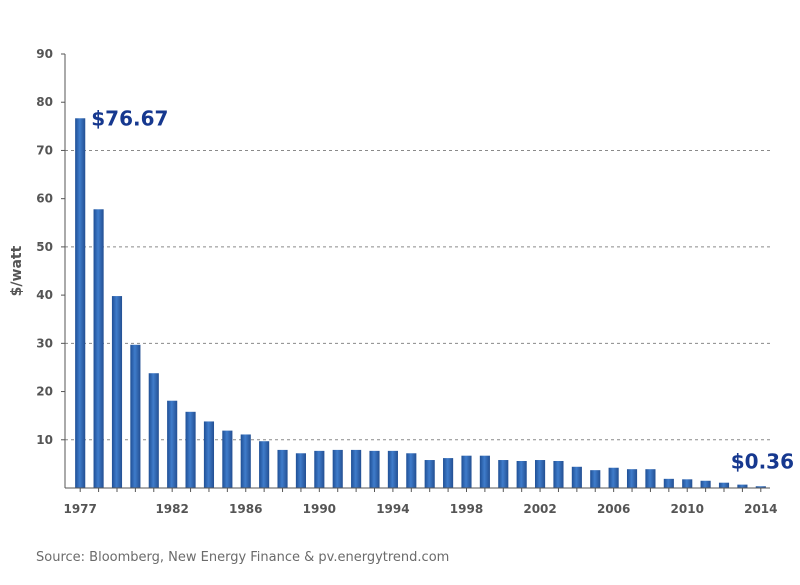 The height and width of the screenshot is (585, 800). Describe the element at coordinates (319, 509) in the screenshot. I see `x-tick-label-1990: 1990` at that location.